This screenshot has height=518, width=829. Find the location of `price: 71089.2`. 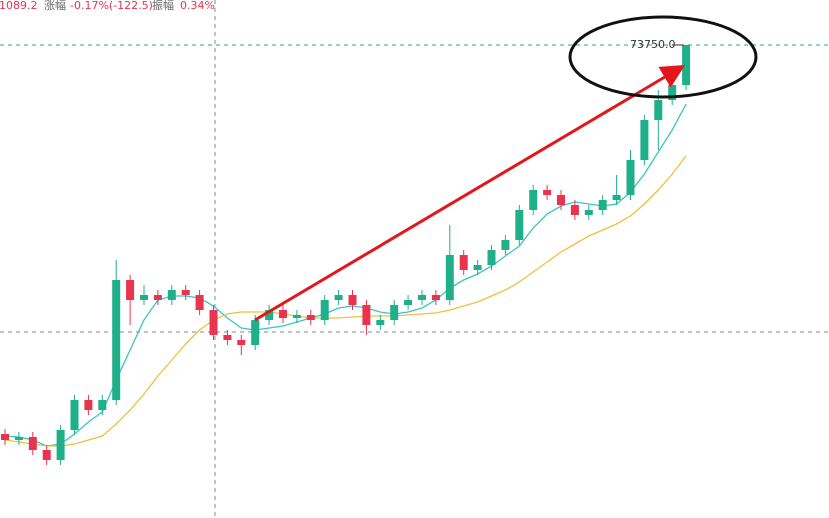

price: 71089.2 is located at coordinates (19, 6).